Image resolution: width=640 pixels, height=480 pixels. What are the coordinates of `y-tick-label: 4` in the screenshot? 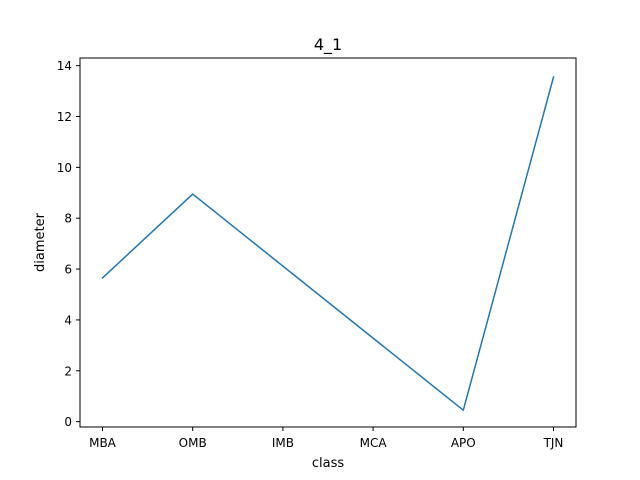 It's located at (68, 320).